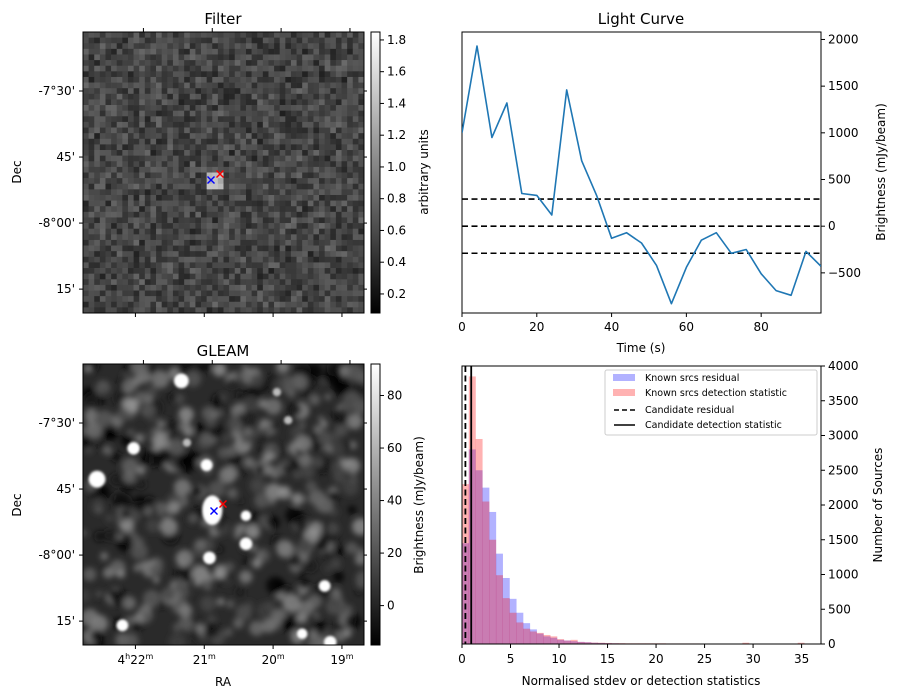  What do you see at coordinates (686, 327) in the screenshot?
I see `x-tick-label: 60` at bounding box center [686, 327].